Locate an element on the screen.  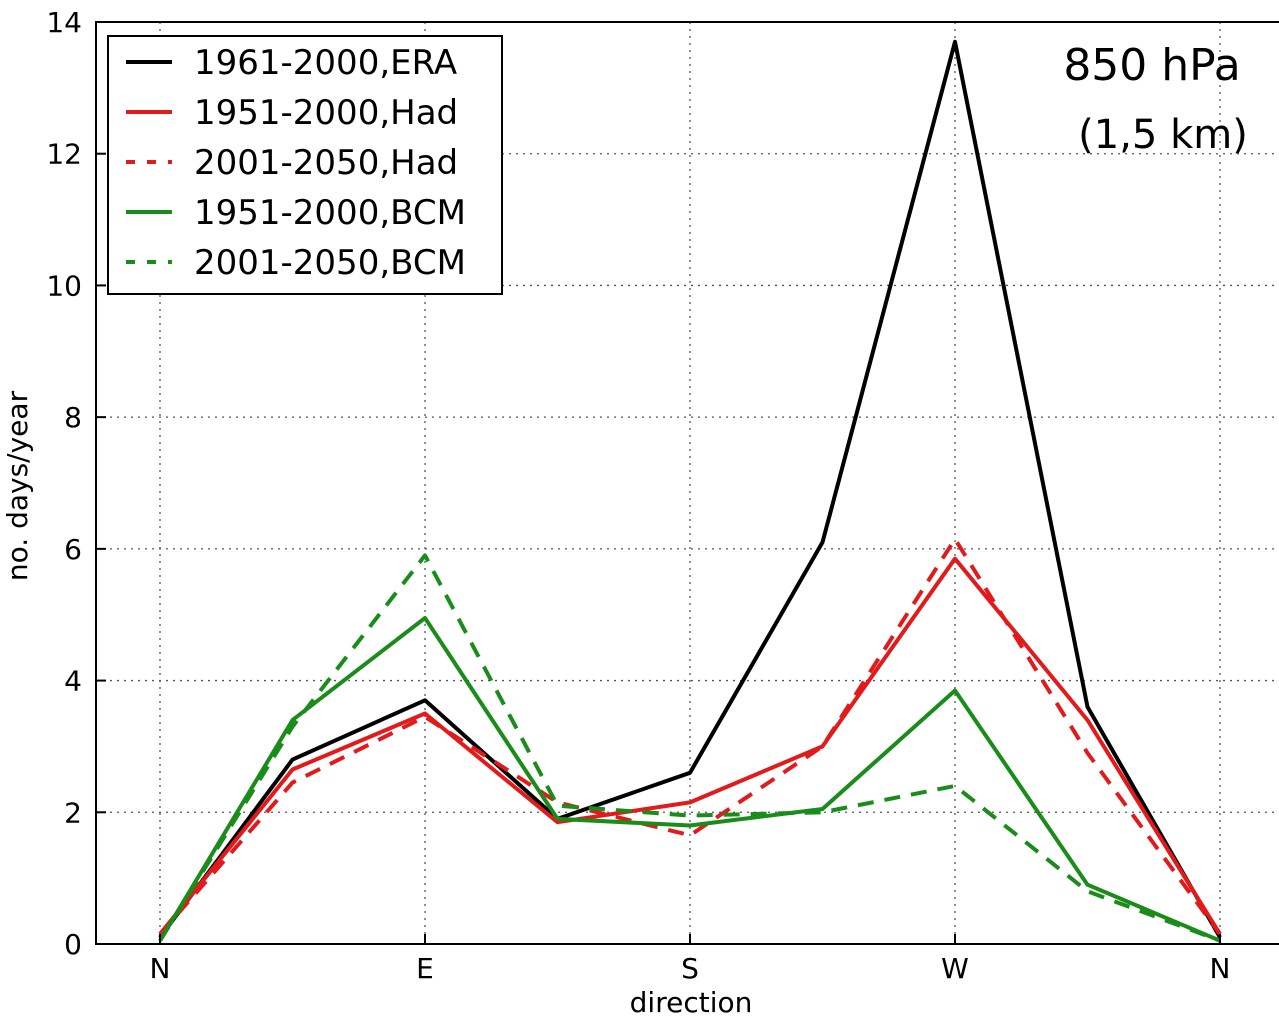
chart-title: 850 hPa is located at coordinates (1151, 65).